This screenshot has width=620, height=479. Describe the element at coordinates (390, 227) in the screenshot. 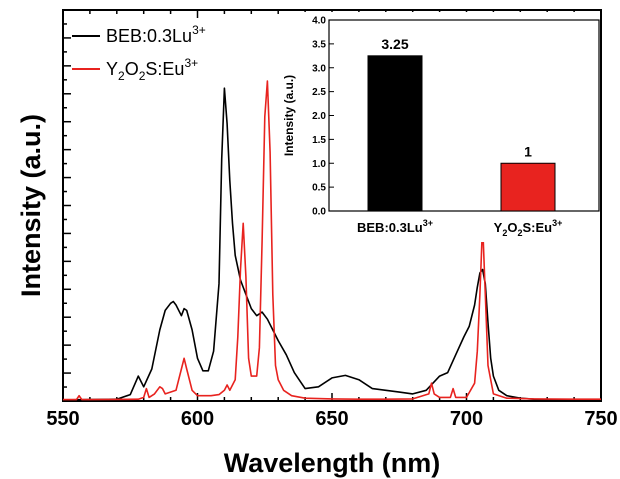

I see `inset-cat1-base: BEB:0.3Lu` at that location.